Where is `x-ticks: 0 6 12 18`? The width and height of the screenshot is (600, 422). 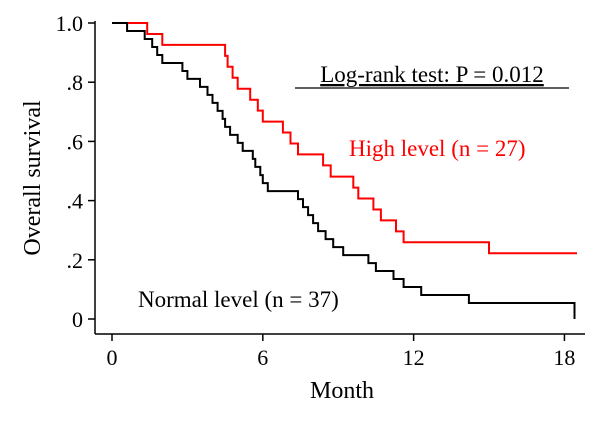 x-ticks: 0 6 12 18 is located at coordinates (341, 352).